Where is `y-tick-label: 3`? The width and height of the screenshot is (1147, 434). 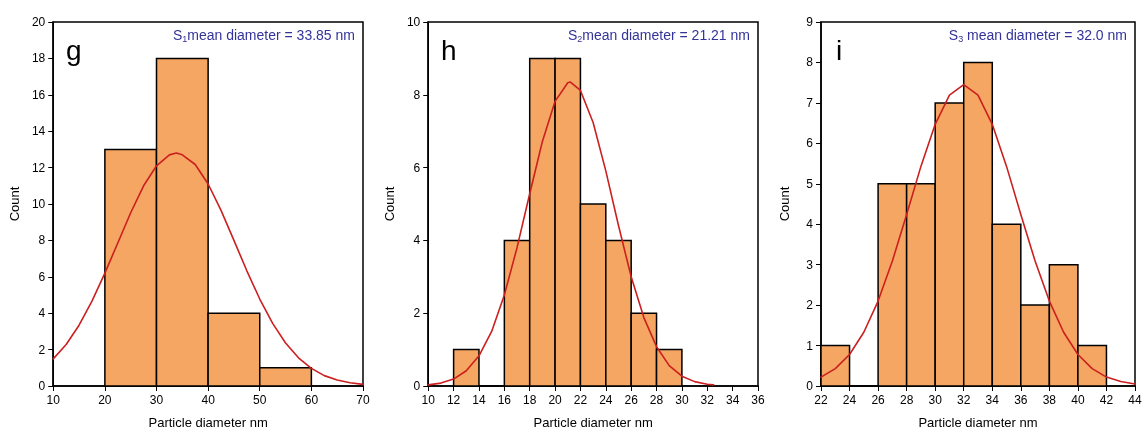
y-tick-label: 3 is located at coordinates (810, 264).